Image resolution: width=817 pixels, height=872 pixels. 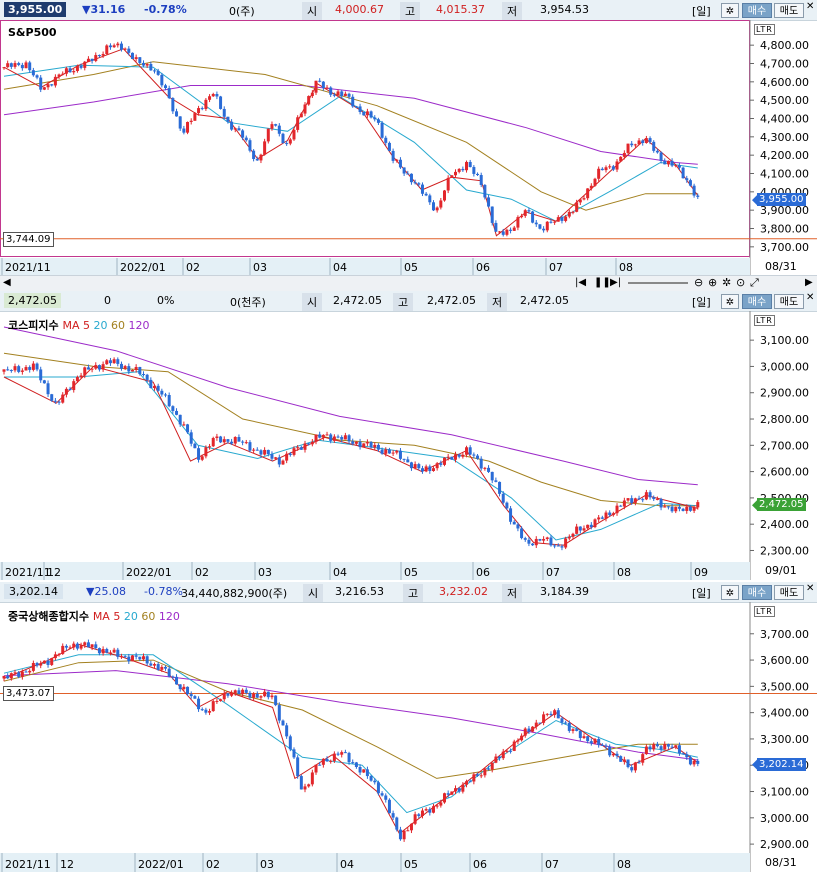 I want to click on zoom-slider, so click(x=658, y=283).